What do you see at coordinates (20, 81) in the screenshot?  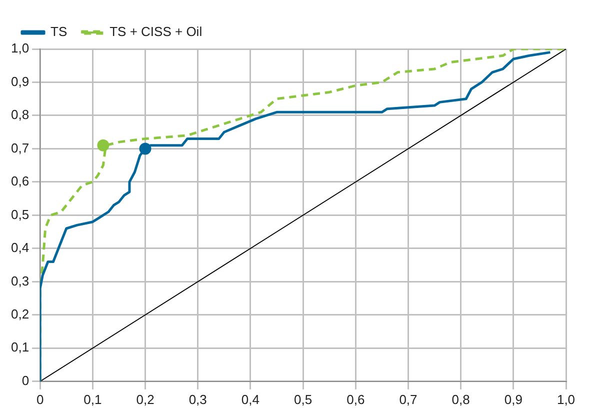 I see `y-tick-label: 0,9` at bounding box center [20, 81].